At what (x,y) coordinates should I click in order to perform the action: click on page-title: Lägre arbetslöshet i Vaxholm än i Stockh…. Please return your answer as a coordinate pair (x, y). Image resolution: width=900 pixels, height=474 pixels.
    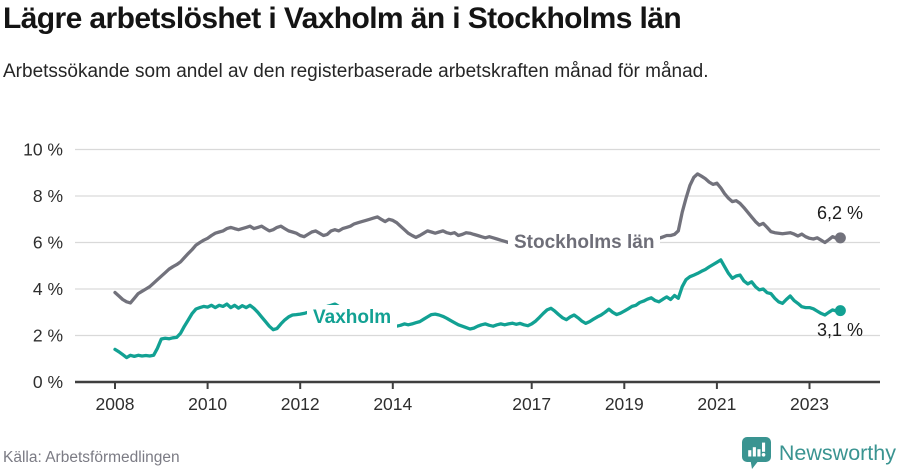
    Looking at the image, I should click on (342, 18).